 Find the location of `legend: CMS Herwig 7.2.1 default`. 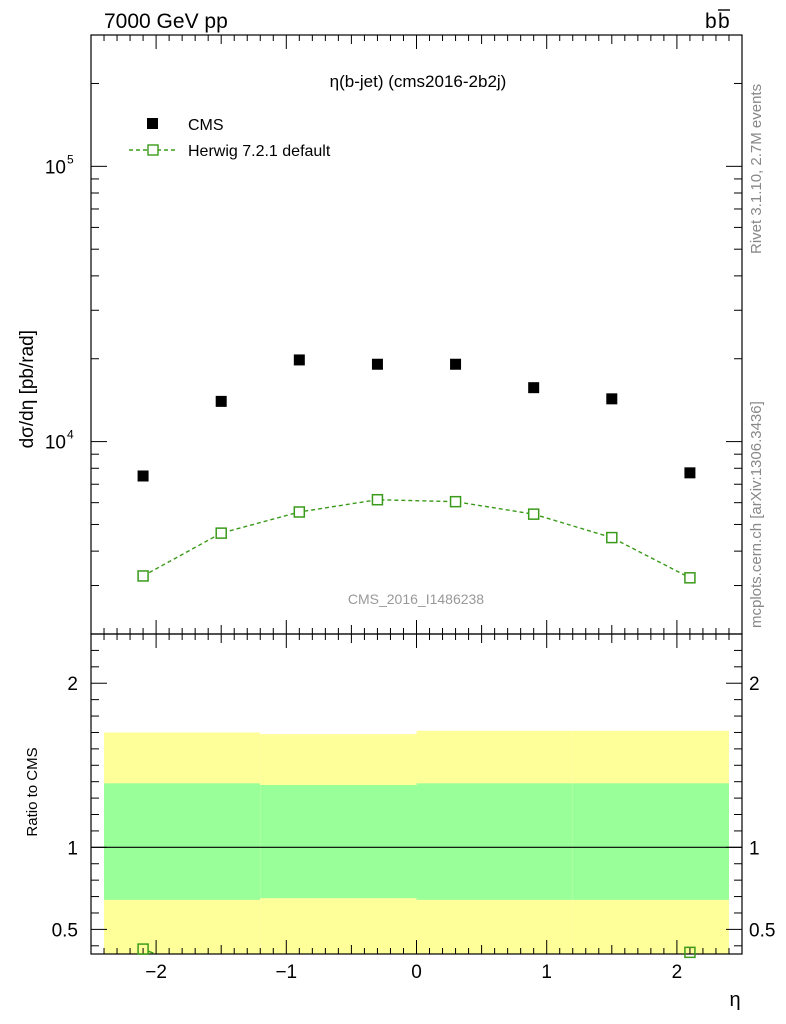

legend: CMS Herwig 7.2.1 default is located at coordinates (230, 138).